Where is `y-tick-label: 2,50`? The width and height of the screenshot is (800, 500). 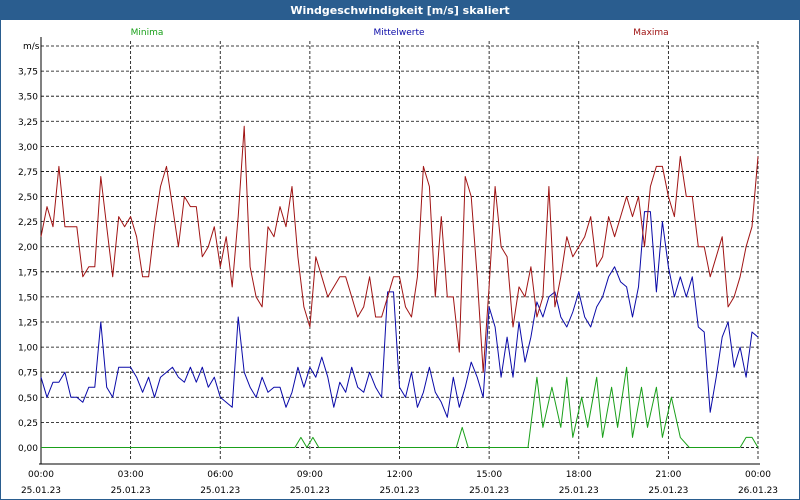
y-tick-label: 2,50 is located at coordinates (28, 198).